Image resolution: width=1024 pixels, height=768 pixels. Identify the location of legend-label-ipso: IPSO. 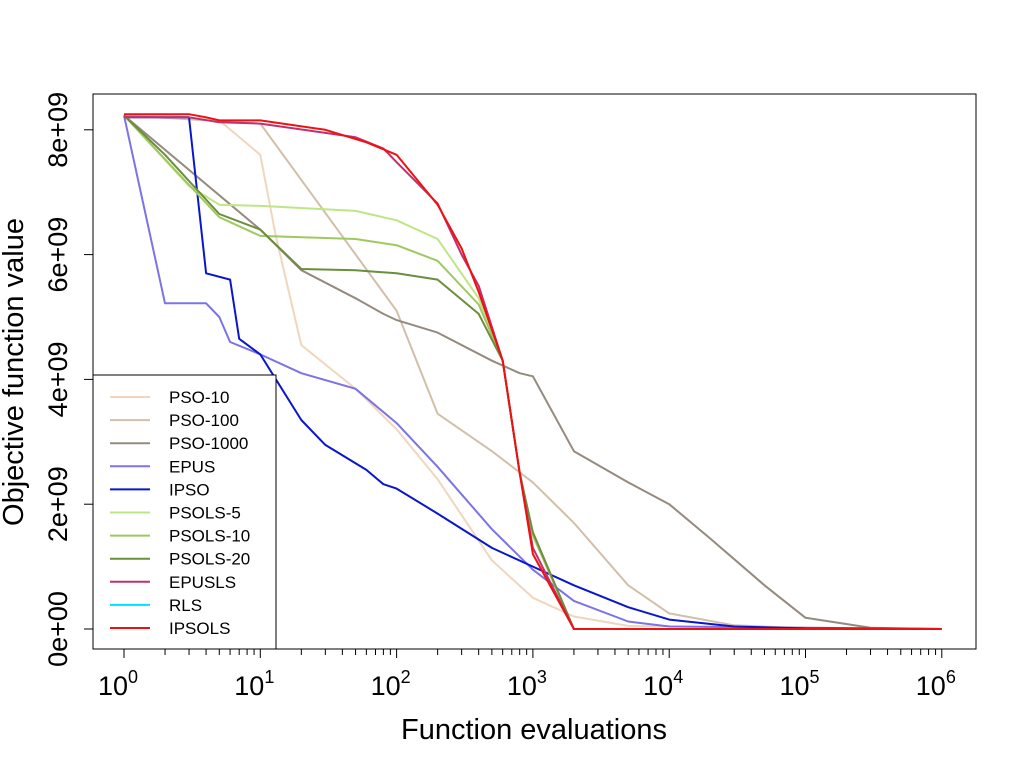
(189, 489).